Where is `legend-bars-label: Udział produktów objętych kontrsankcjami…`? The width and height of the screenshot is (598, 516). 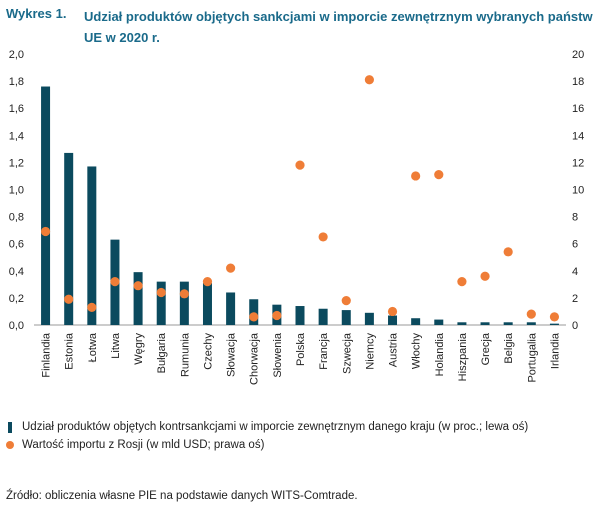 legend-bars-label: Udział produktów objętych kontrsankcjami… is located at coordinates (275, 427).